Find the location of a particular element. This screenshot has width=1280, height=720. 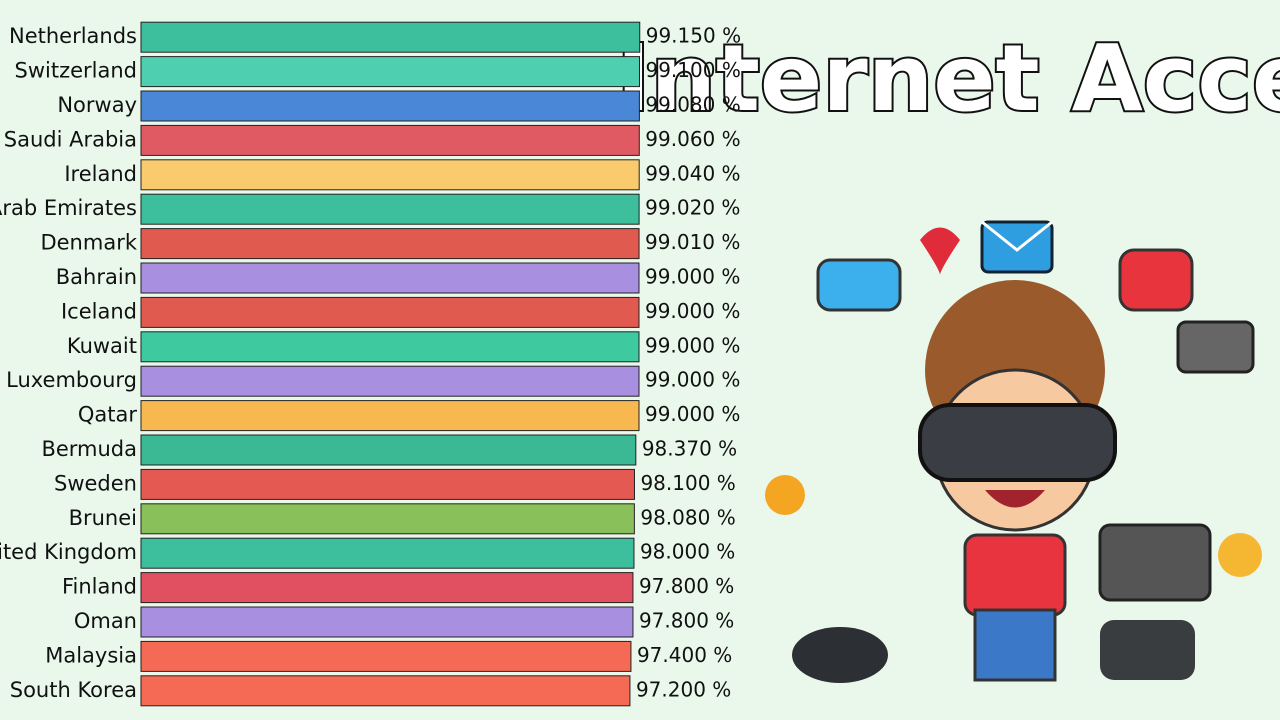

category-label: Saudi Arabia is located at coordinates (70, 139).